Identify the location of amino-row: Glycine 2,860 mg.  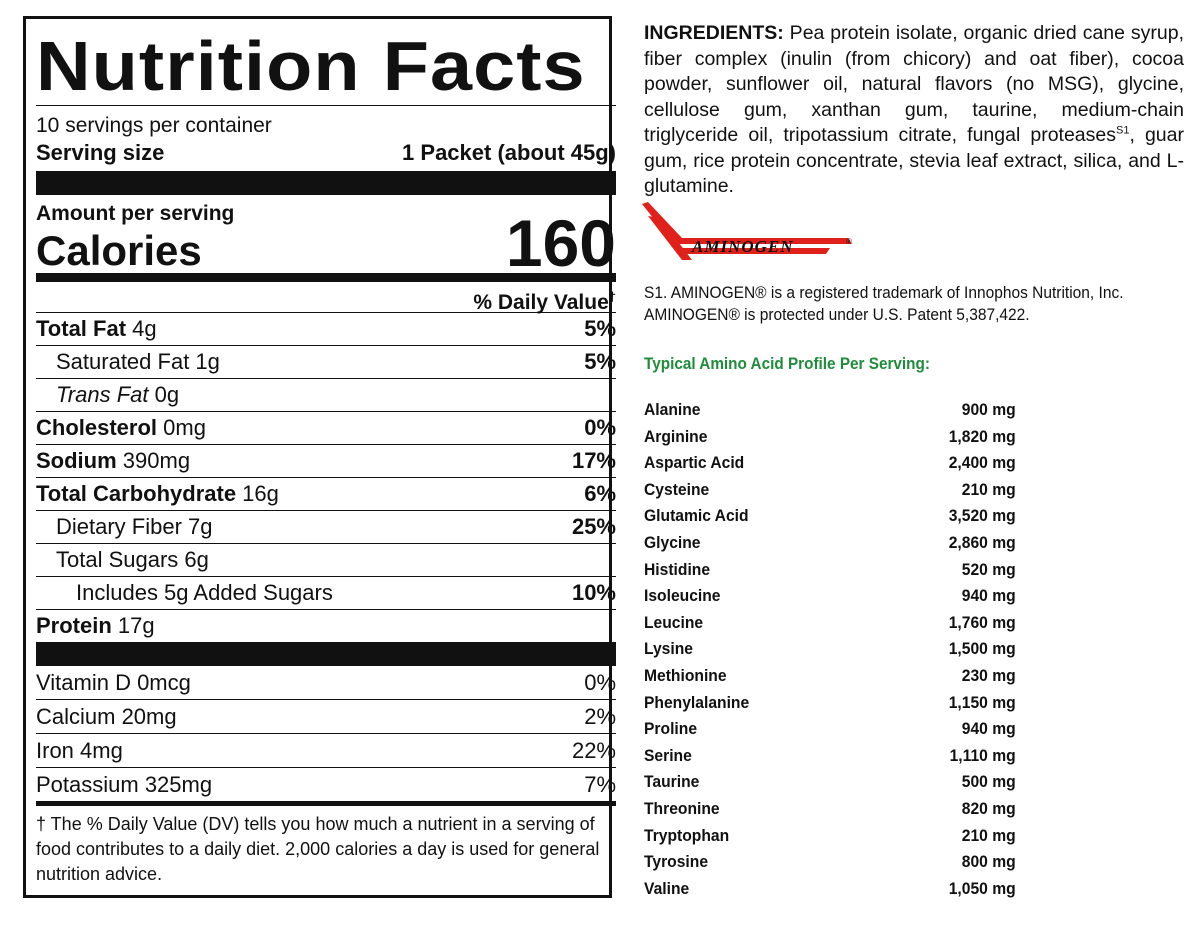
(830, 543).